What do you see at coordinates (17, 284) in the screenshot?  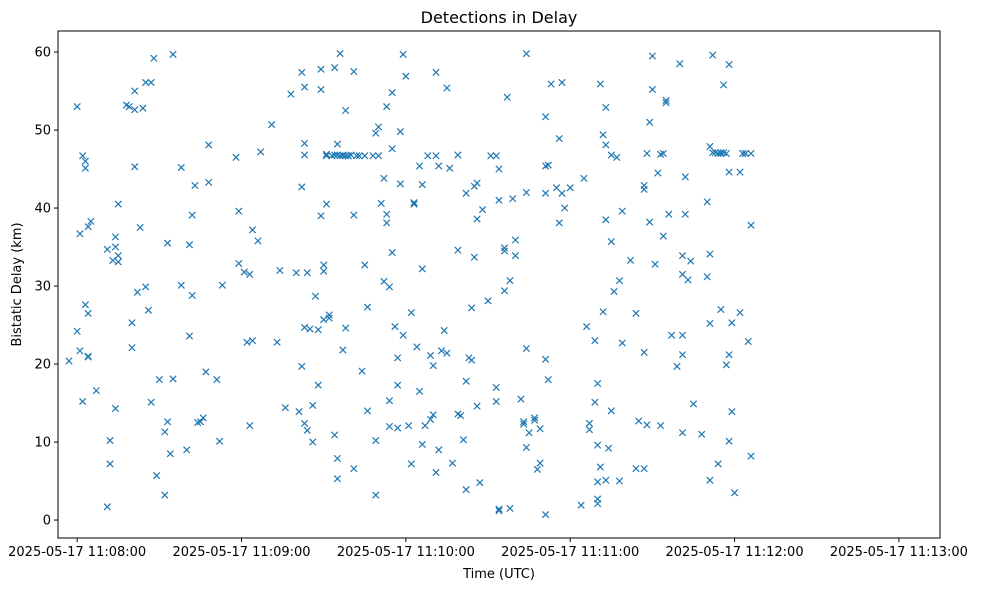 I see `y-axis-title: Bistatic Delay (km)` at bounding box center [17, 284].